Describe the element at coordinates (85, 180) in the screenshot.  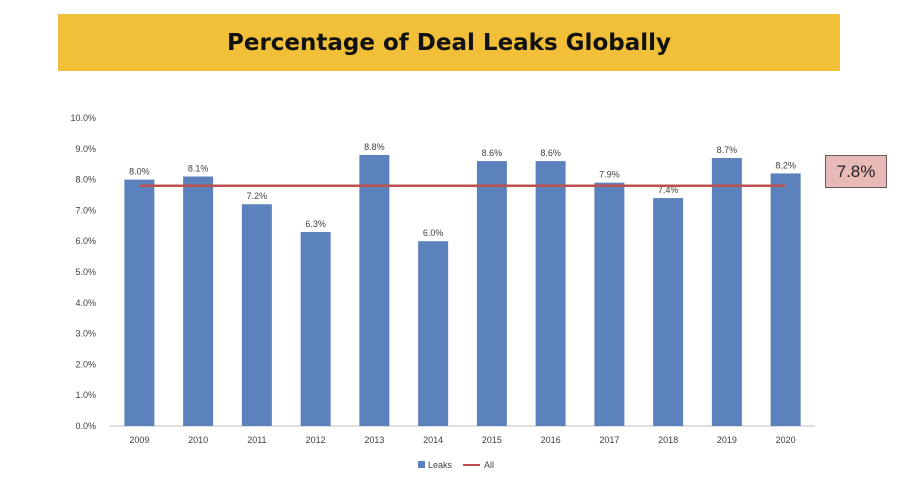
I see `y-tick-label: 8.0%` at that location.